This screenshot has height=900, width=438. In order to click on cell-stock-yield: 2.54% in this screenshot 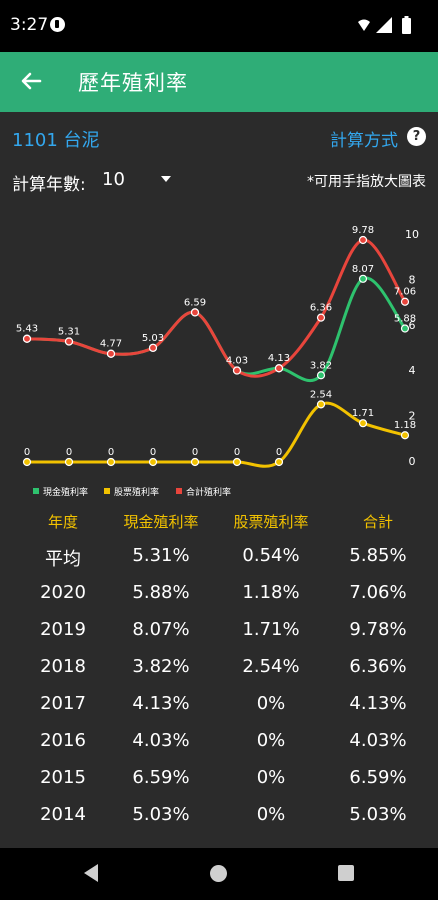, I will do `click(271, 666)`.